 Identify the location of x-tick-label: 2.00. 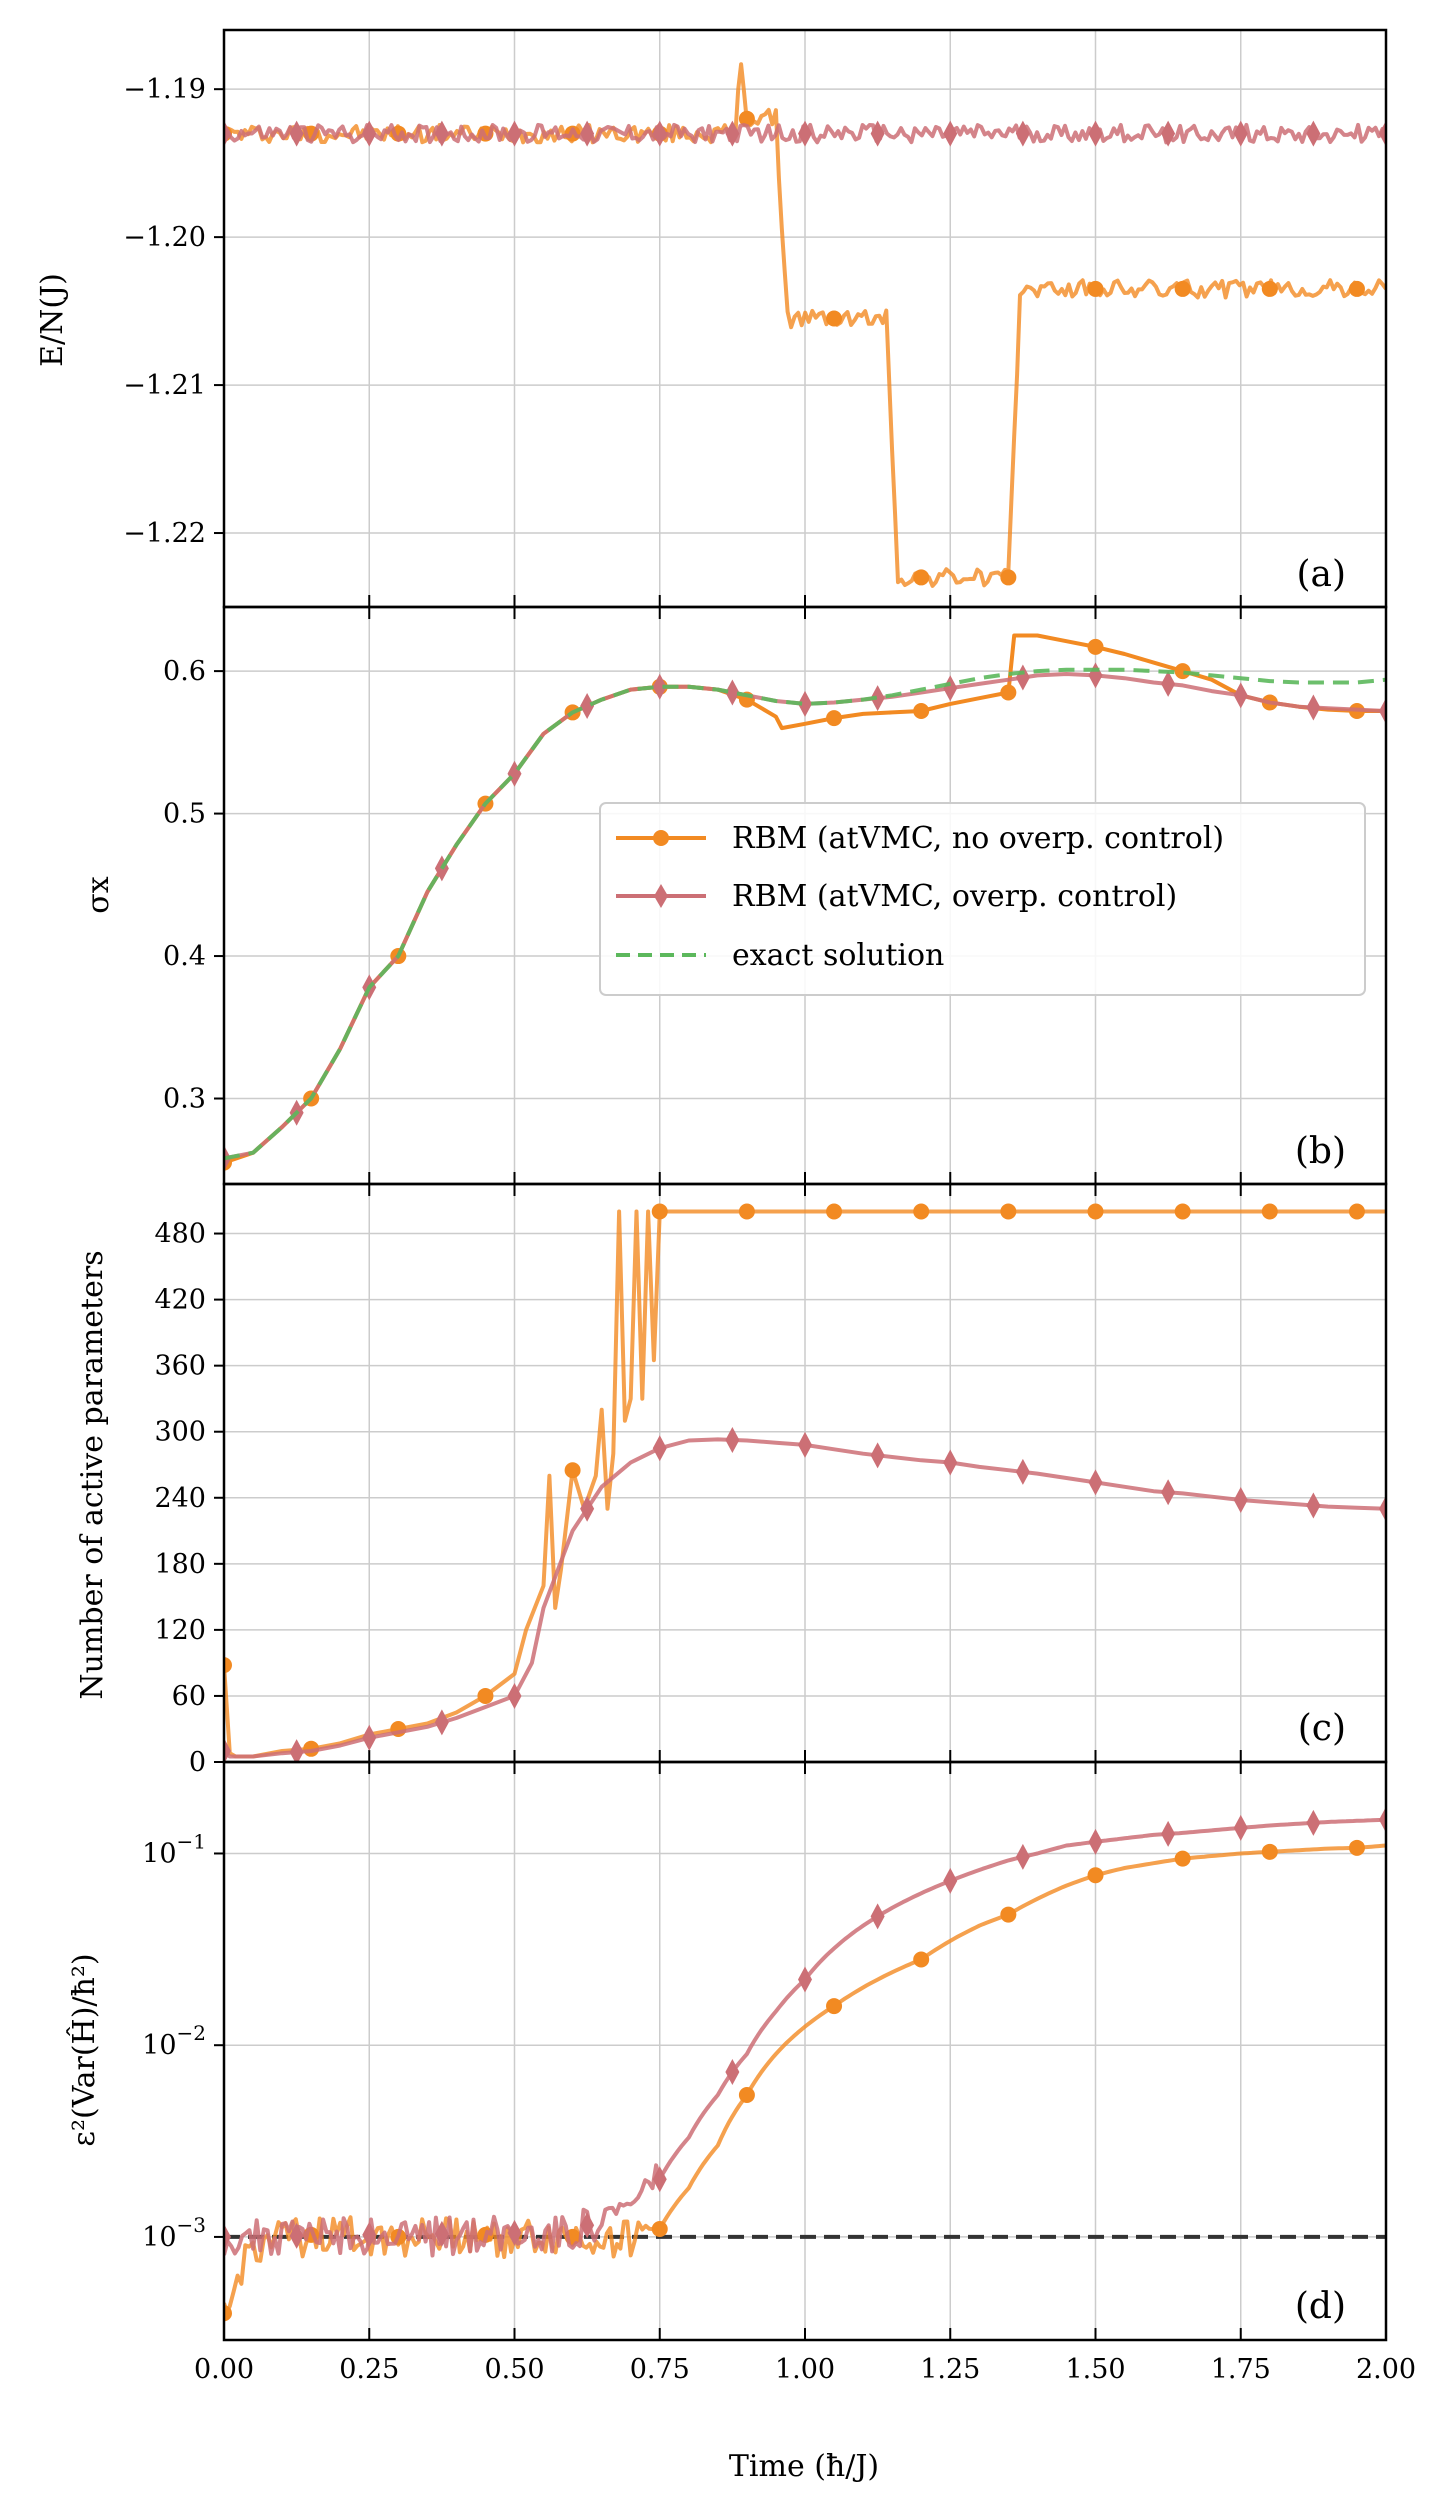
(1386, 2369).